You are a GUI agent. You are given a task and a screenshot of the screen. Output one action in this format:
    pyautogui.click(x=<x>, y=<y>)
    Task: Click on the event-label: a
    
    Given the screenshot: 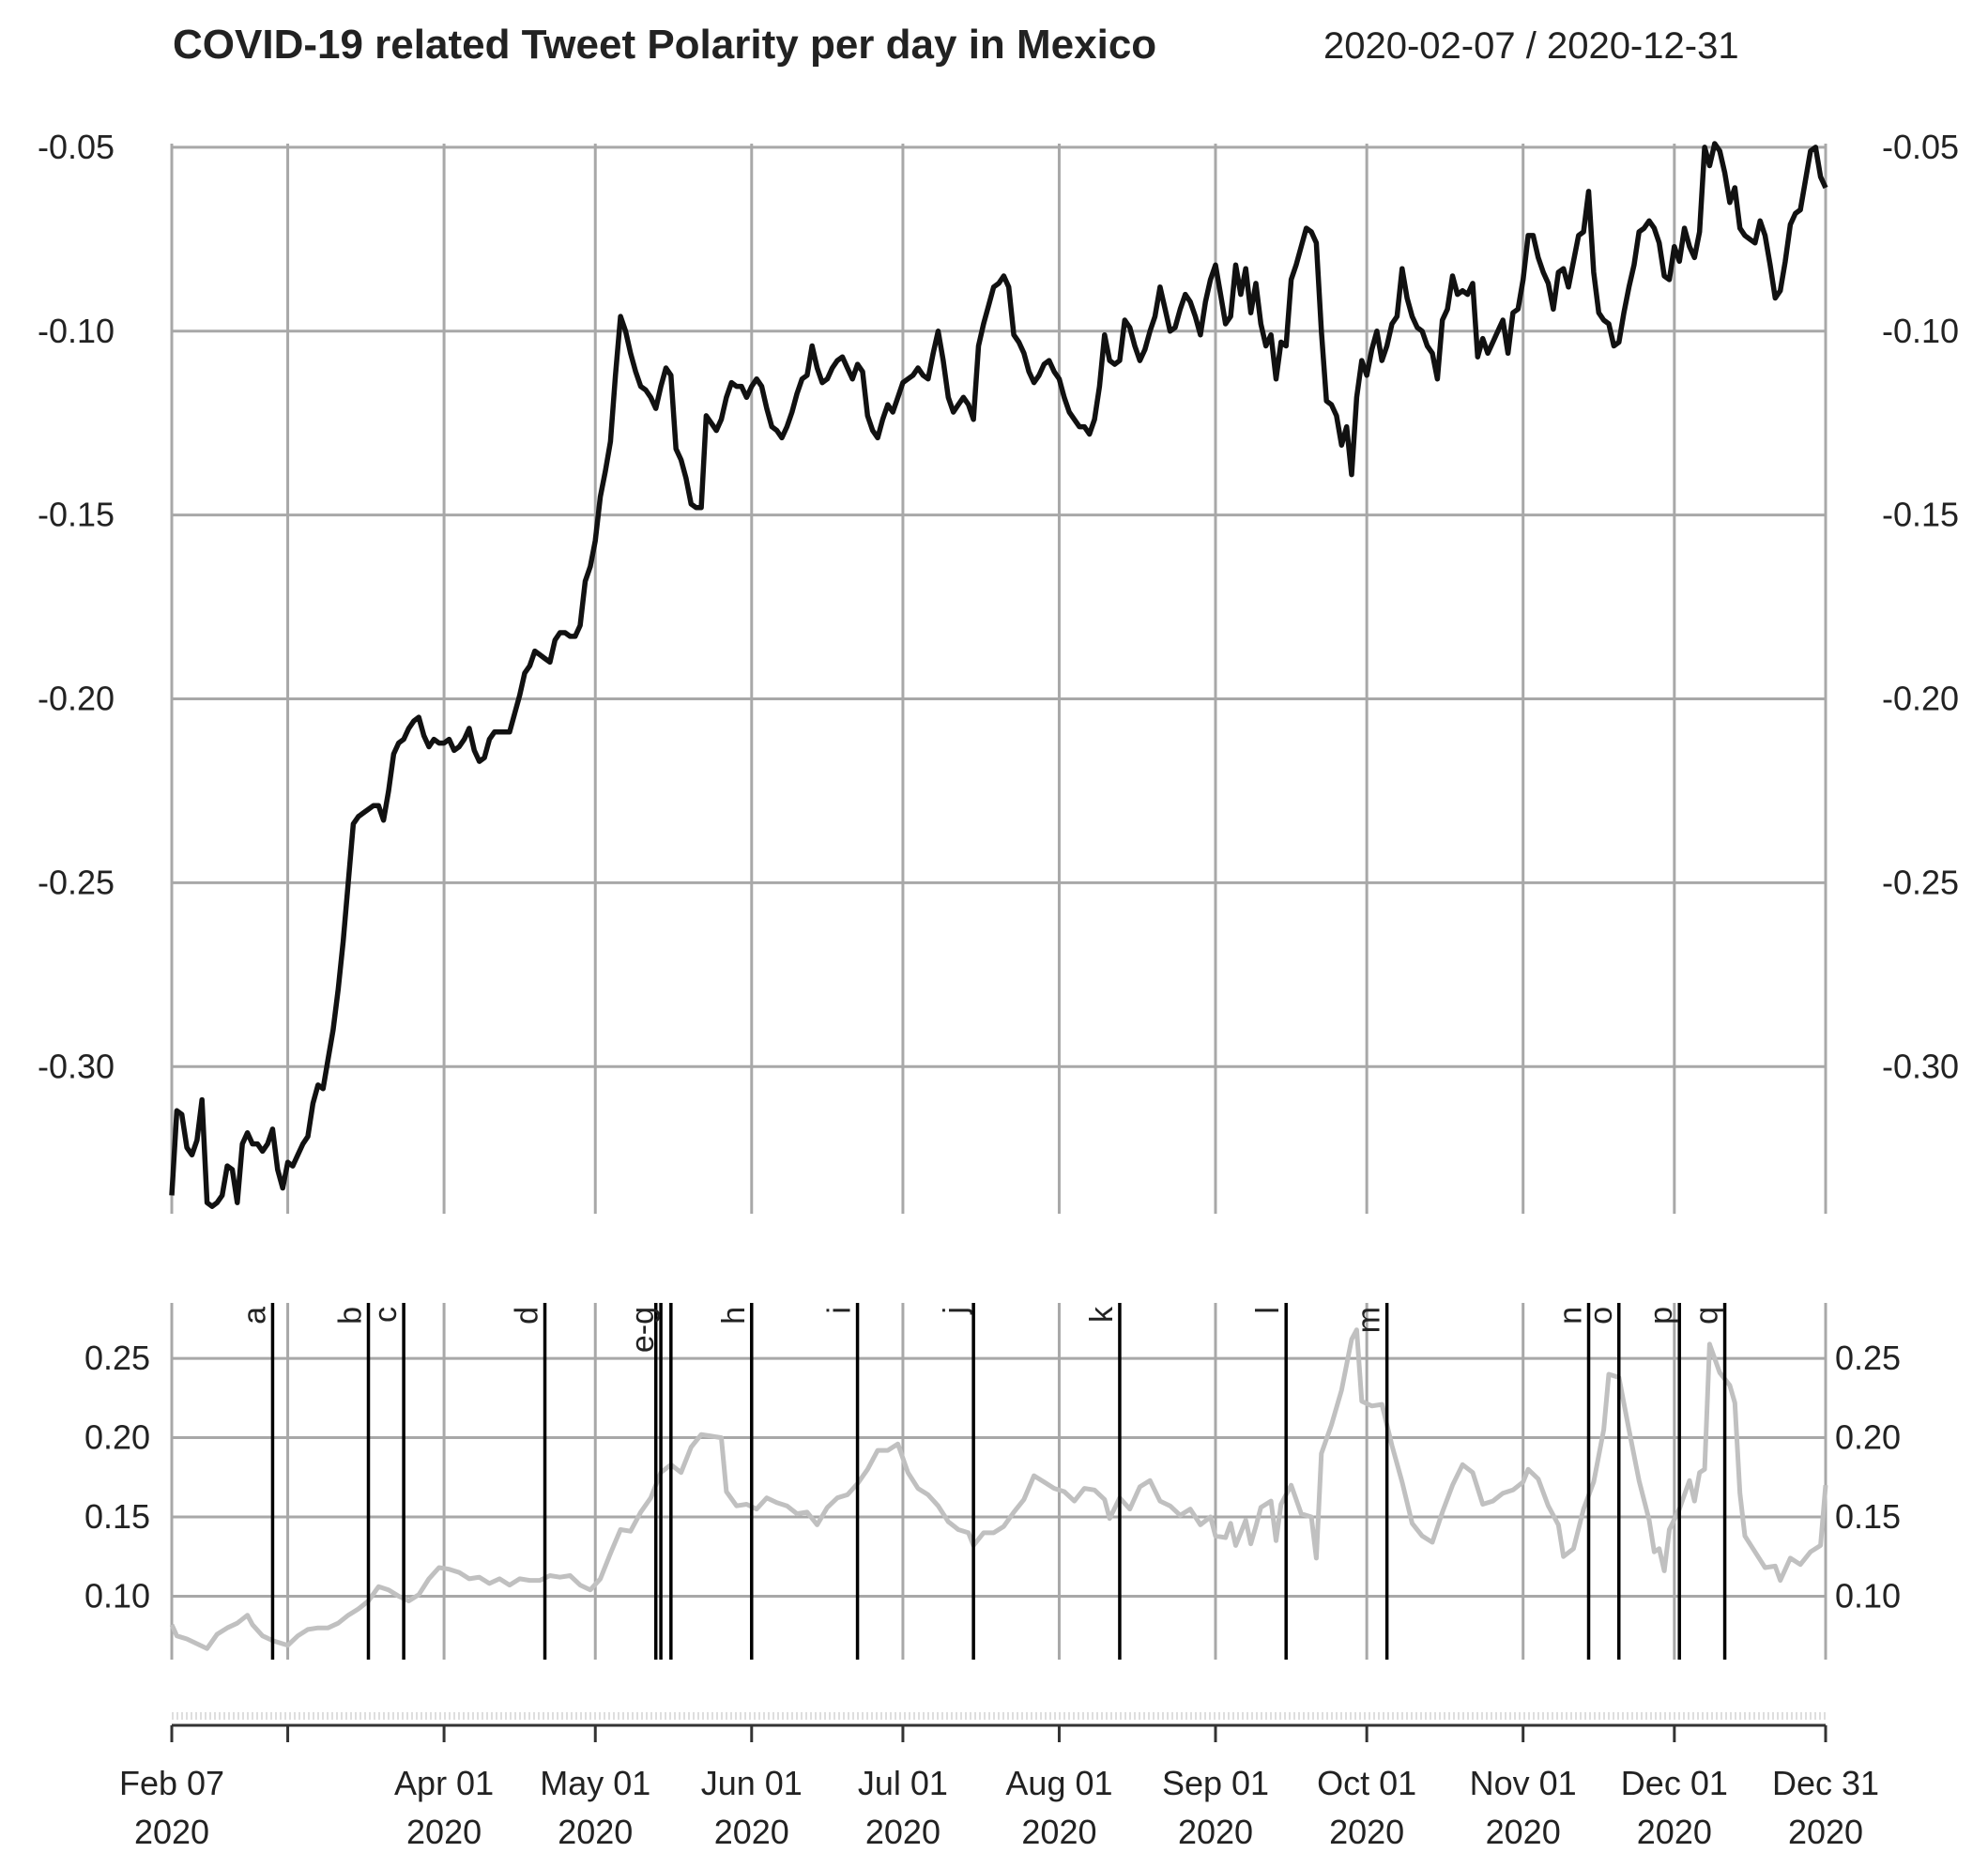 What is the action you would take?
    pyautogui.click(x=255, y=1316)
    